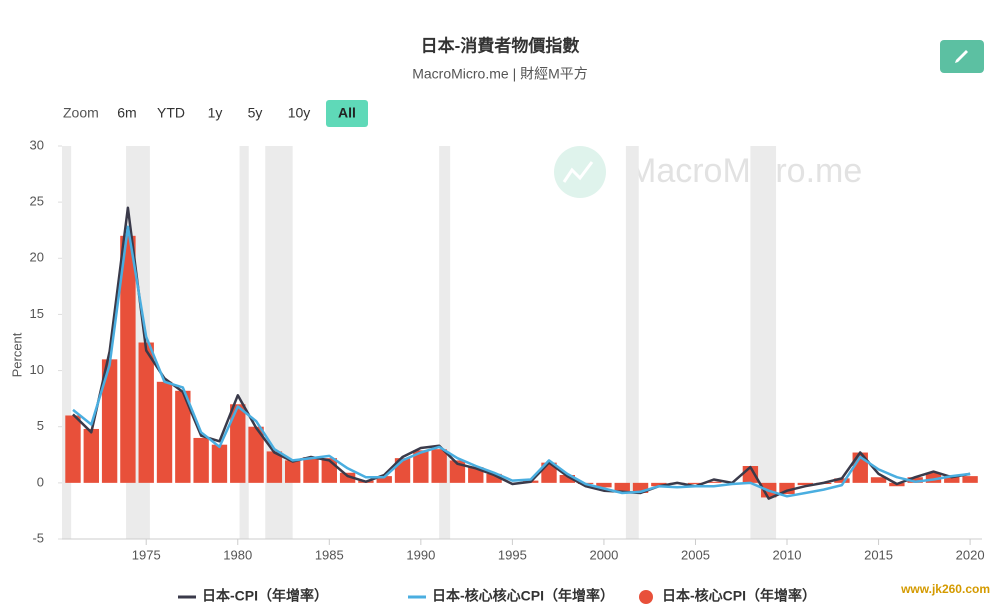 The width and height of the screenshot is (1000, 608). Describe the element at coordinates (961, 56) in the screenshot. I see `edit-icon` at that location.